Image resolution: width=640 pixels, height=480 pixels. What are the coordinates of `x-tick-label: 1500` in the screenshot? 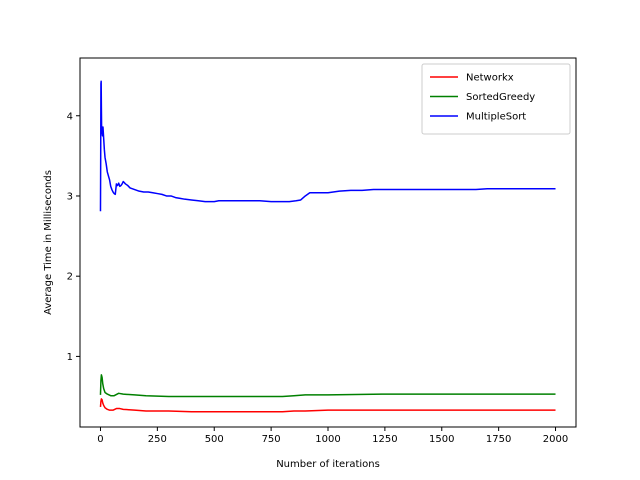 It's located at (441, 439).